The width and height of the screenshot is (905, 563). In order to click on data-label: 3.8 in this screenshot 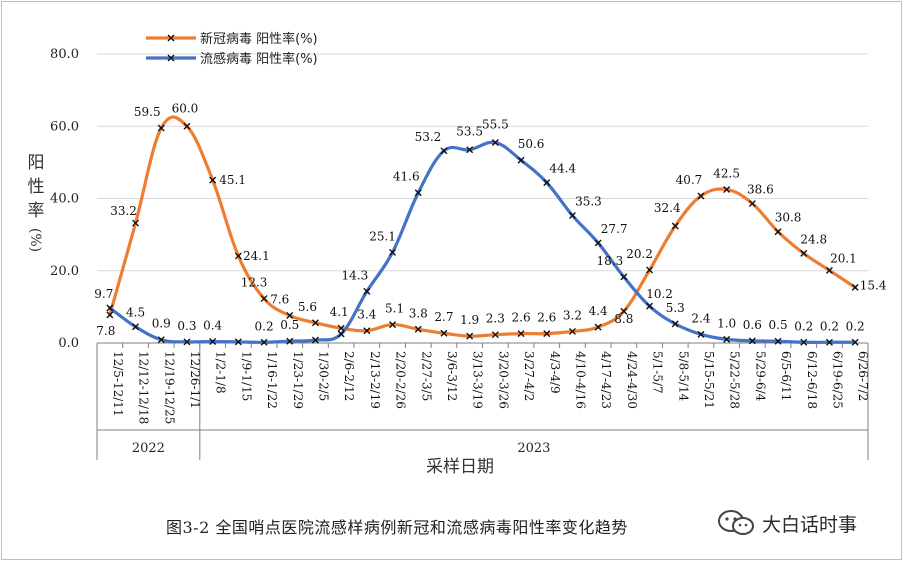, I will do `click(418, 313)`.